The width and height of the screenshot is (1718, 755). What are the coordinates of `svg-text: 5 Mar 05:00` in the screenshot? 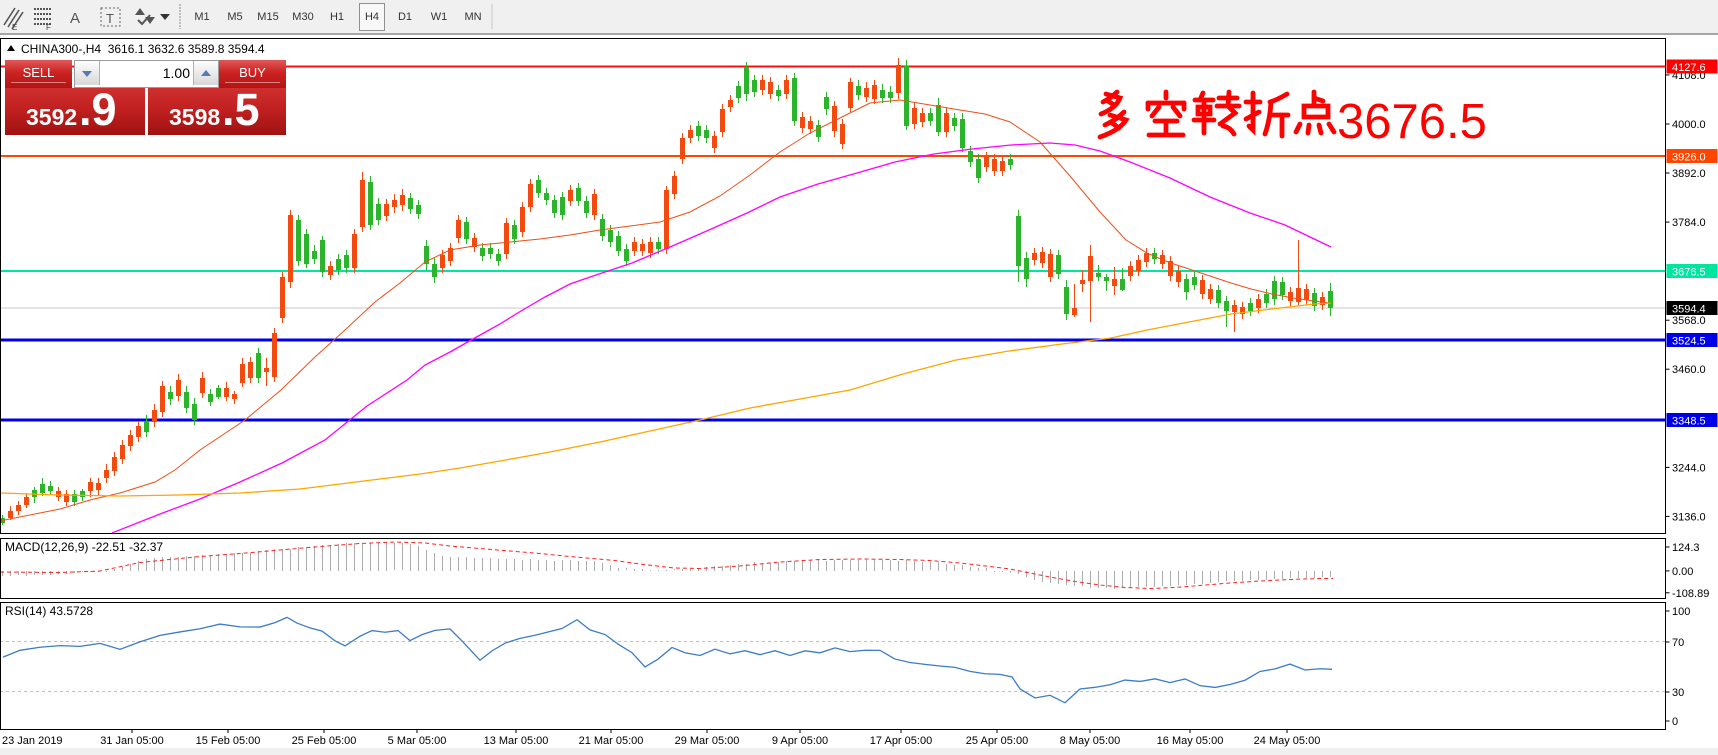 It's located at (417, 741).